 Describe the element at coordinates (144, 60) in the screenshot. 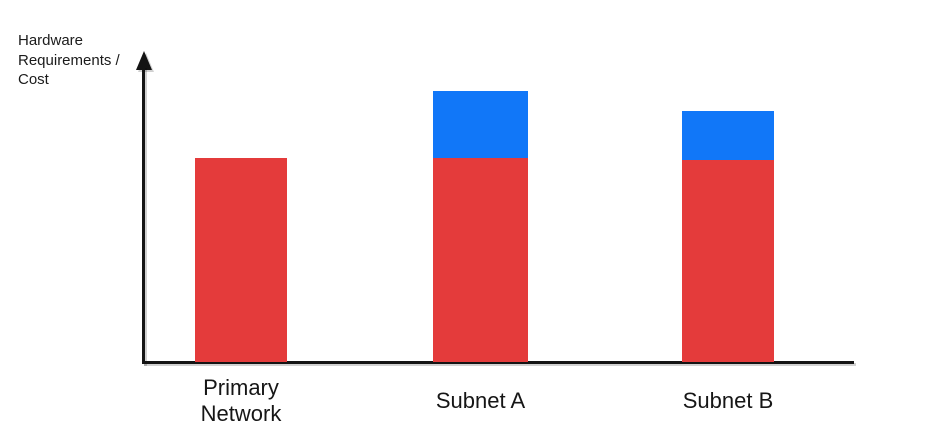

I see `y-axis-arrowhead-icon` at that location.